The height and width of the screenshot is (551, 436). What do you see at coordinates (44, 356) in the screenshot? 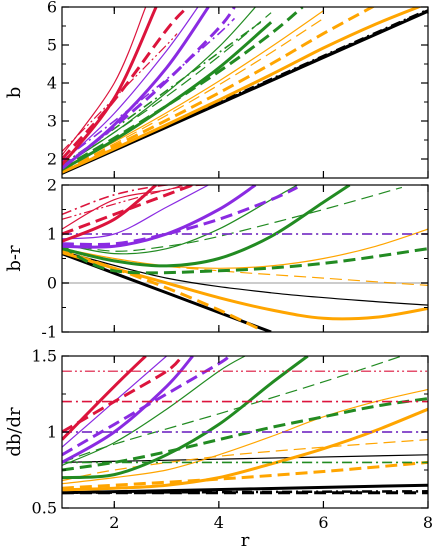
I see `y-tick-label: 1.5` at bounding box center [44, 356].